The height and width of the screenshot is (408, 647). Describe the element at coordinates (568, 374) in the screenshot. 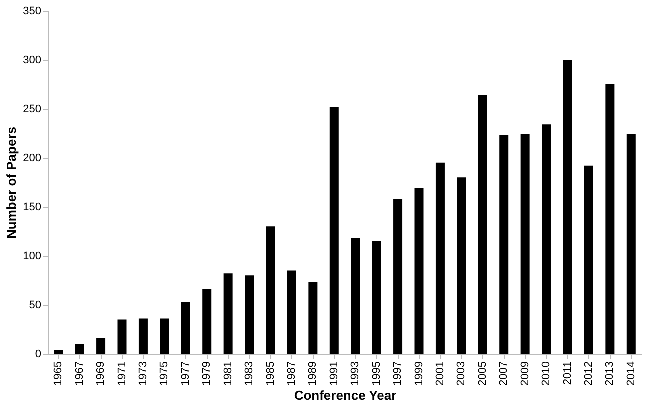

I see `x-tick-label: 2011` at that location.